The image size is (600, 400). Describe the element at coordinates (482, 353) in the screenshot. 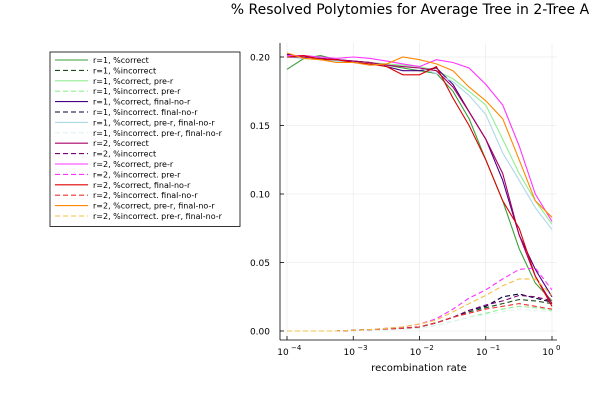

I see `x-tick-label-3: 10` at that location.